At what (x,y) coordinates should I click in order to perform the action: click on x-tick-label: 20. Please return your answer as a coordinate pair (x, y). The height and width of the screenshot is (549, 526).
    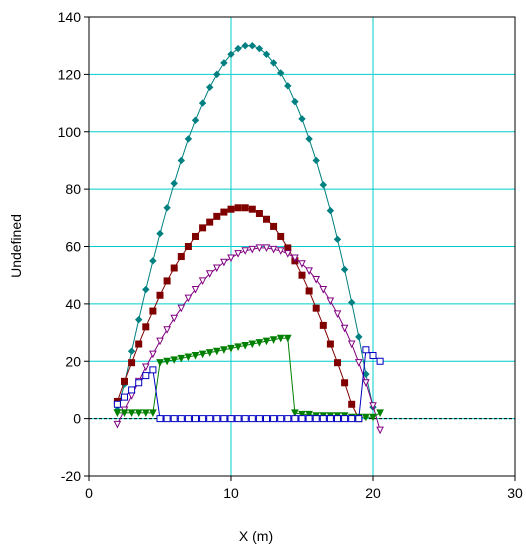
    Looking at the image, I should click on (373, 493).